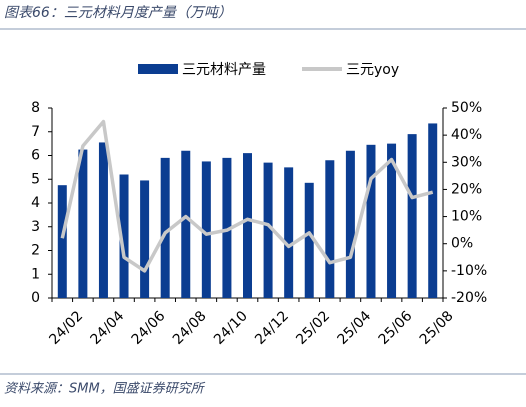 The height and width of the screenshot is (407, 526). Describe the element at coordinates (35, 298) in the screenshot. I see `y-tick-label: 0` at that location.